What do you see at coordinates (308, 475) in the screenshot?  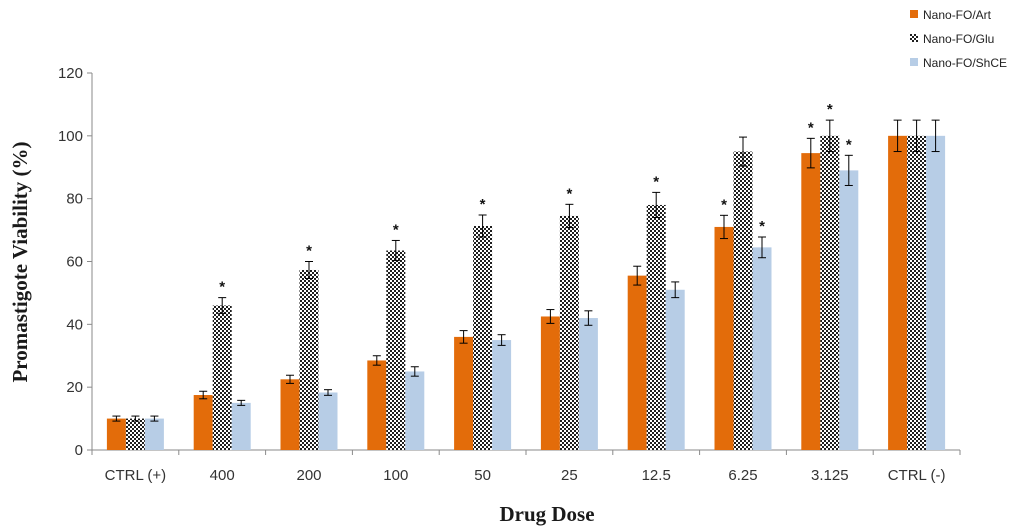 I see `x-tick-label: 200` at bounding box center [308, 475].